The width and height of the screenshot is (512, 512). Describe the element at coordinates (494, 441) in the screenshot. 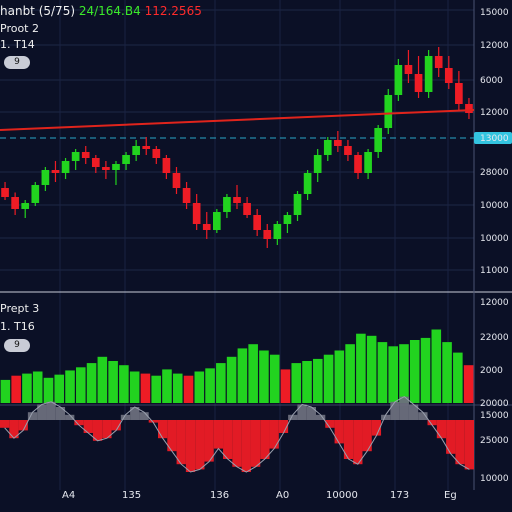

I see `oscillator-axis-label: 25000` at that location.